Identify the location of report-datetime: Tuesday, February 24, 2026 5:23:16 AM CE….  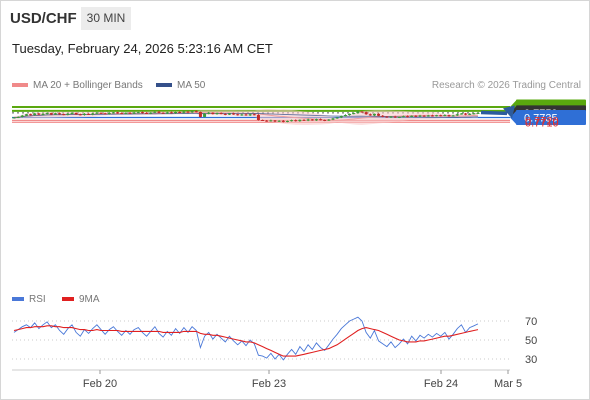
(142, 48).